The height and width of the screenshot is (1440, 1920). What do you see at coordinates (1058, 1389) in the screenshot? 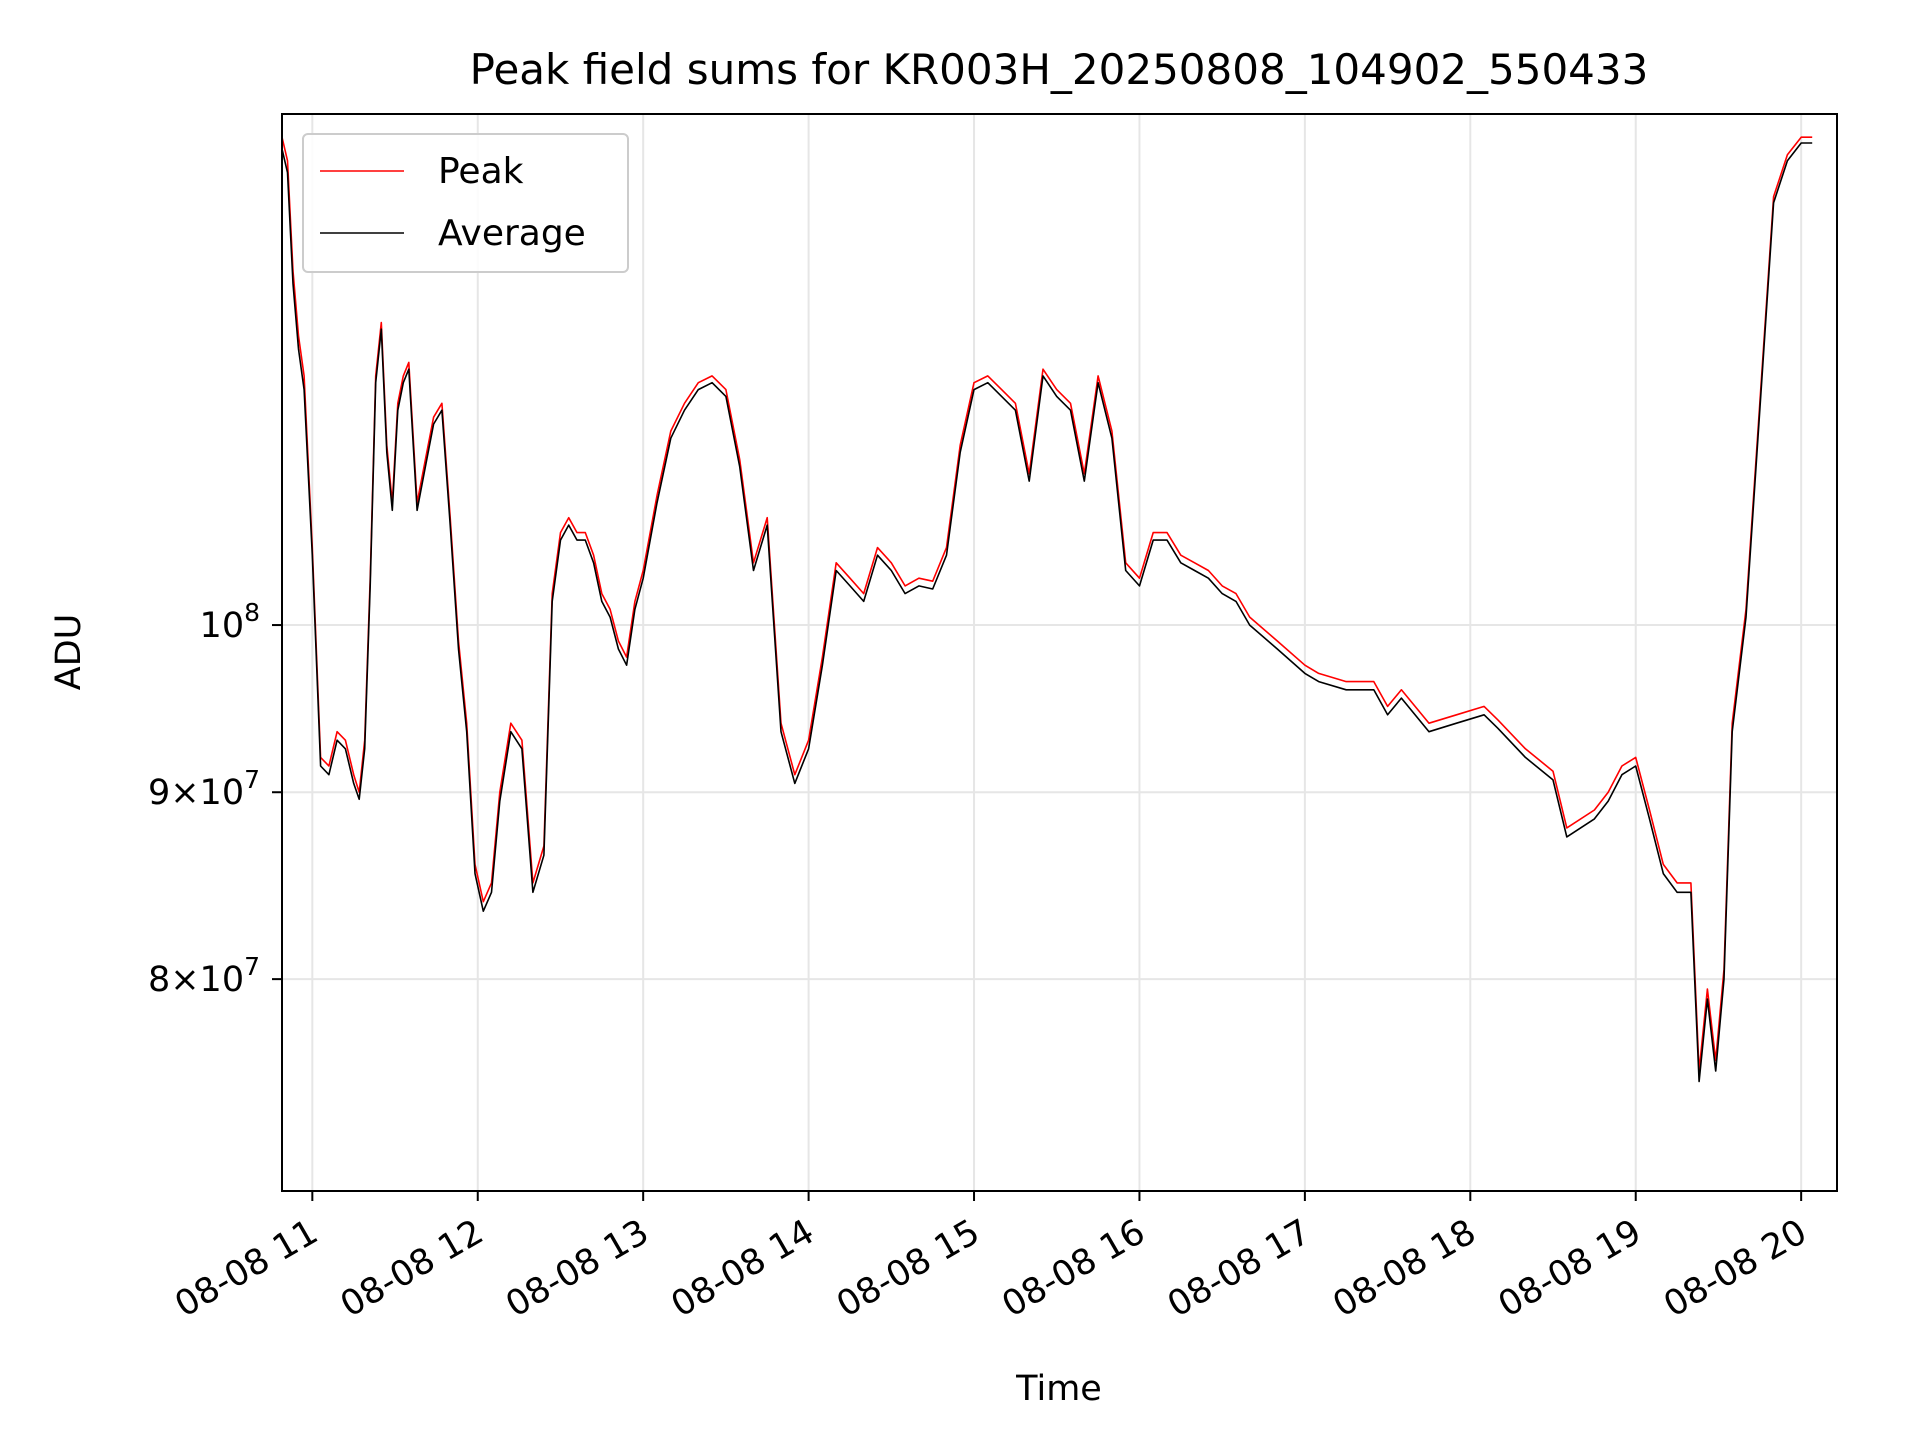
I see `x-axis-label: Time` at bounding box center [1058, 1389].